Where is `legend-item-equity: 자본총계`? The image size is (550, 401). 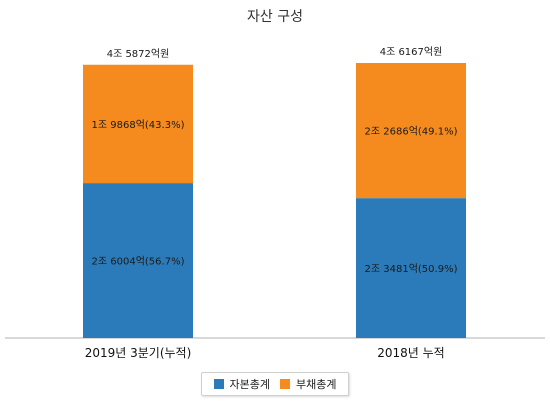
legend-item-equity: 자본총계 is located at coordinates (241, 384).